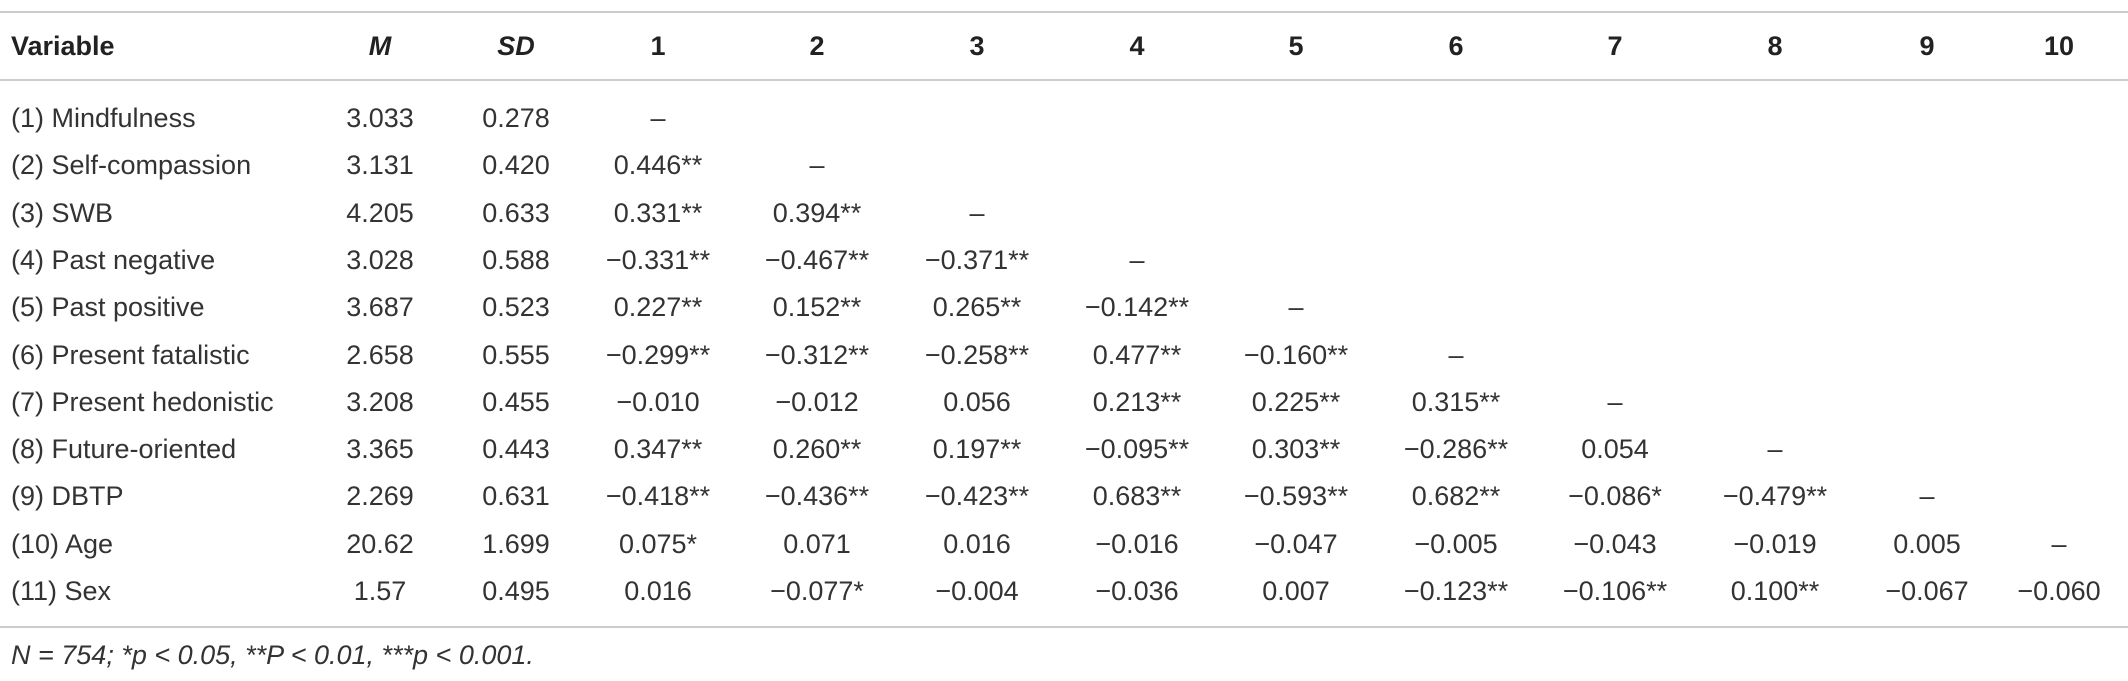 This screenshot has height=681, width=2128. Describe the element at coordinates (108, 307) in the screenshot. I see `row-label: (5) Past positive` at that location.